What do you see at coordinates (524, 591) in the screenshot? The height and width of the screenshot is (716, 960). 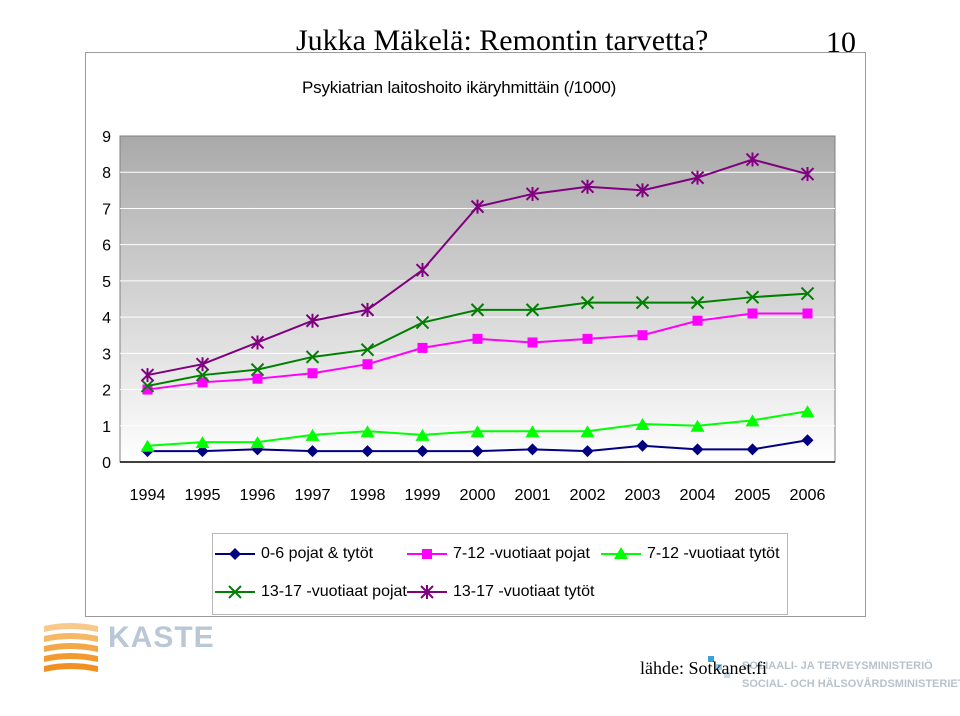 I see `legend-label: 13-17 -vuotiaat tytöt` at bounding box center [524, 591].